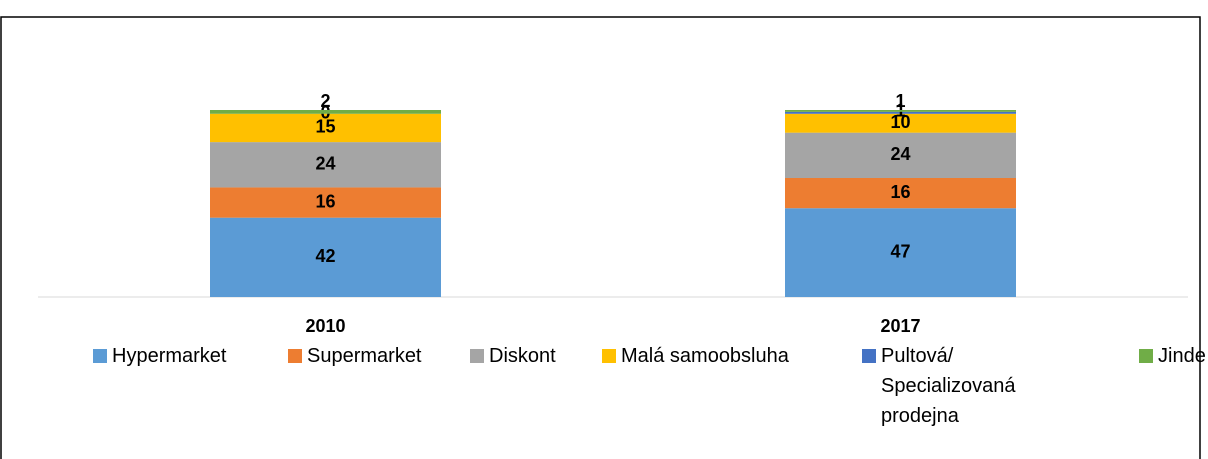 This screenshot has width=1208, height=459. What do you see at coordinates (705, 356) in the screenshot?
I see `legend-label: Malá samoobsluha` at bounding box center [705, 356].